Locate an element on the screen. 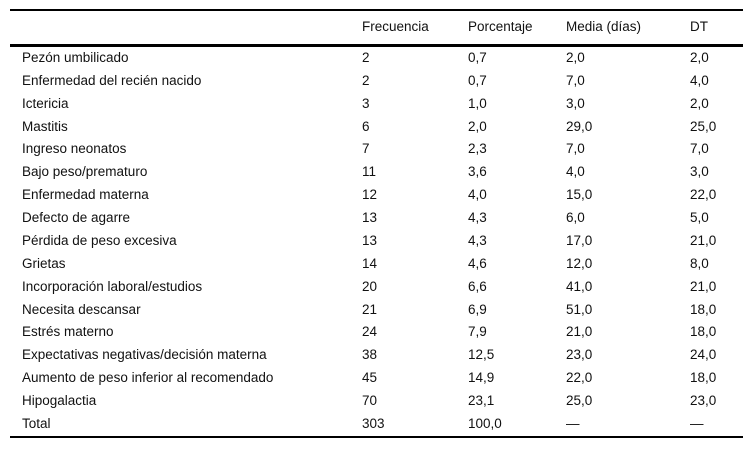 Image resolution: width=755 pixels, height=453 pixels. column-header: Porcentaje is located at coordinates (507, 28).